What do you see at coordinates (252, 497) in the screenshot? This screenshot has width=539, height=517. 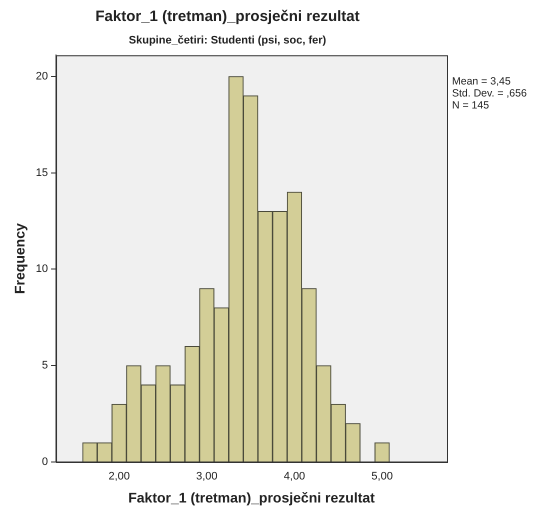 I see `x-axis-title: Faktor_1 (tretman)_prosječni rezultat` at bounding box center [252, 497].